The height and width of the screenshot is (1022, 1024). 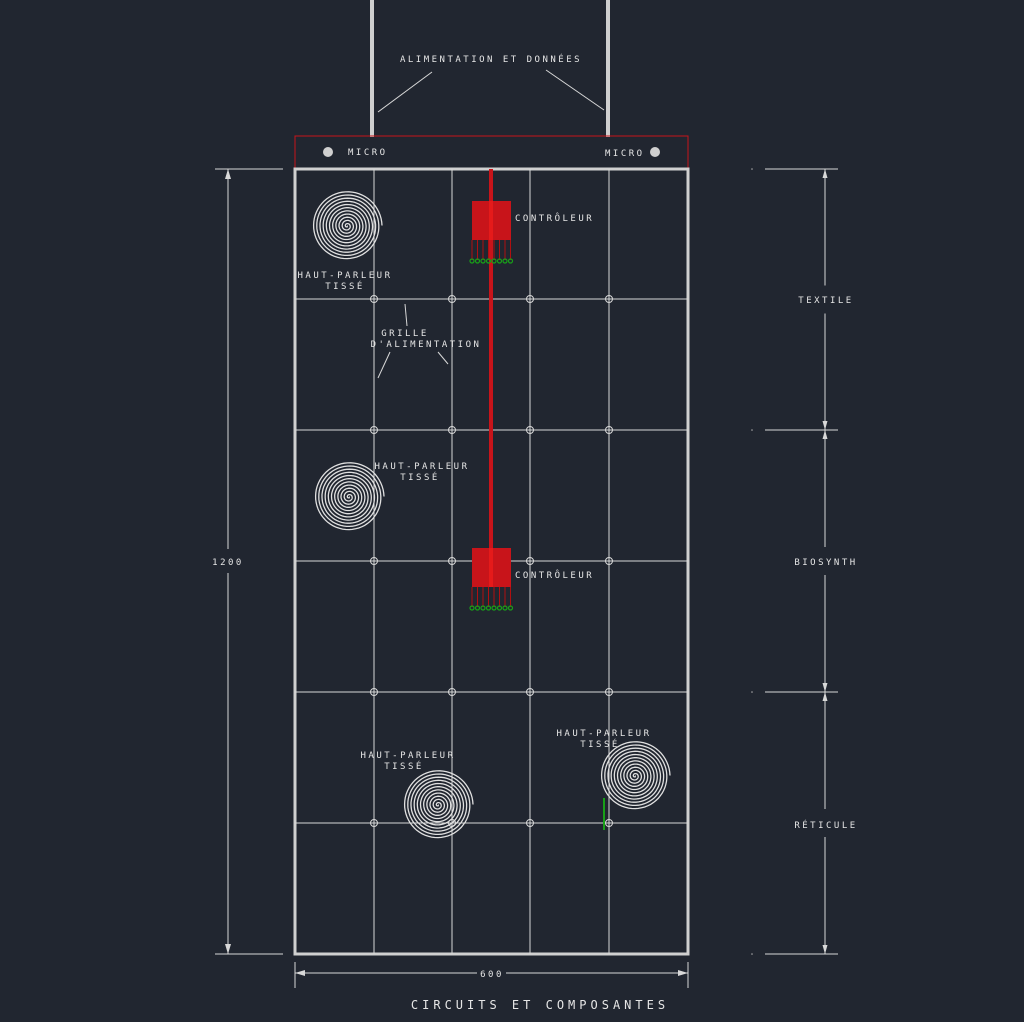 What do you see at coordinates (228, 563) in the screenshot?
I see `height-value: 1200` at bounding box center [228, 563].